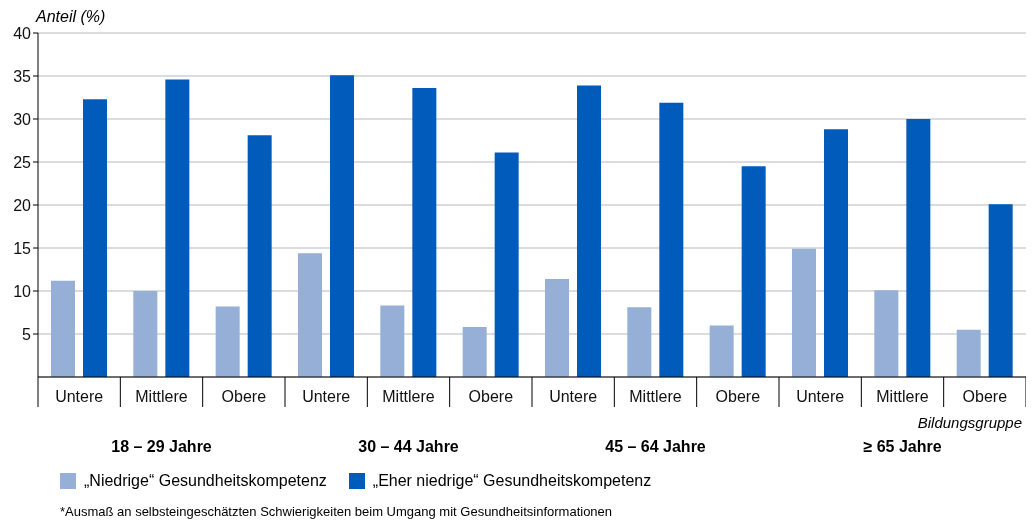  Describe the element at coordinates (22, 248) in the screenshot. I see `y-tick-label: 15` at that location.